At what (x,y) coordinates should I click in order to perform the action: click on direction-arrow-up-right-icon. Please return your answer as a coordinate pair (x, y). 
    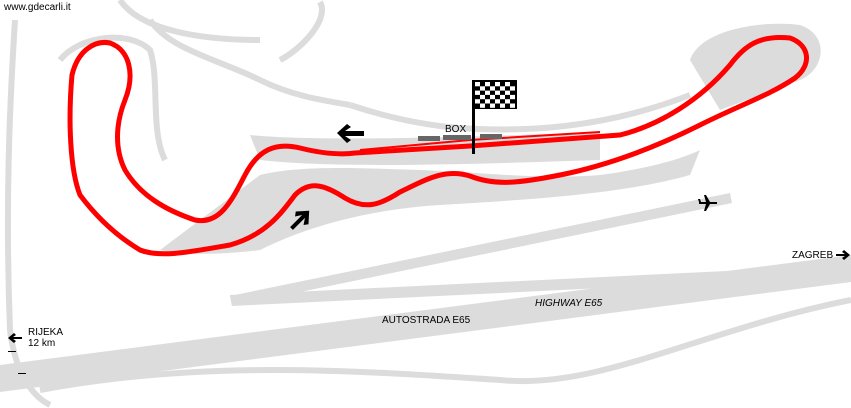
    Looking at the image, I should click on (300, 220).